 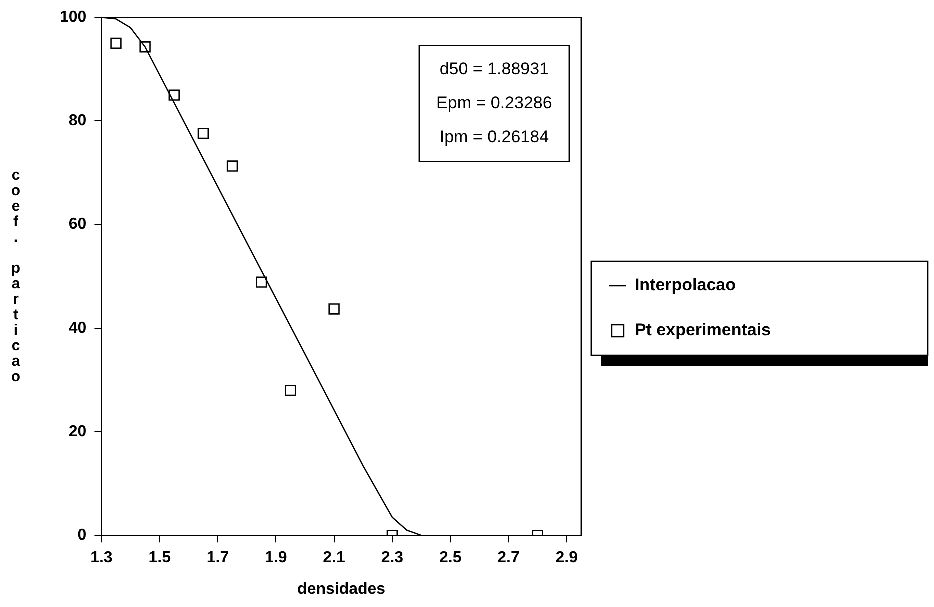 What do you see at coordinates (450, 558) in the screenshot?
I see `x-tick-label: 2.5` at bounding box center [450, 558].